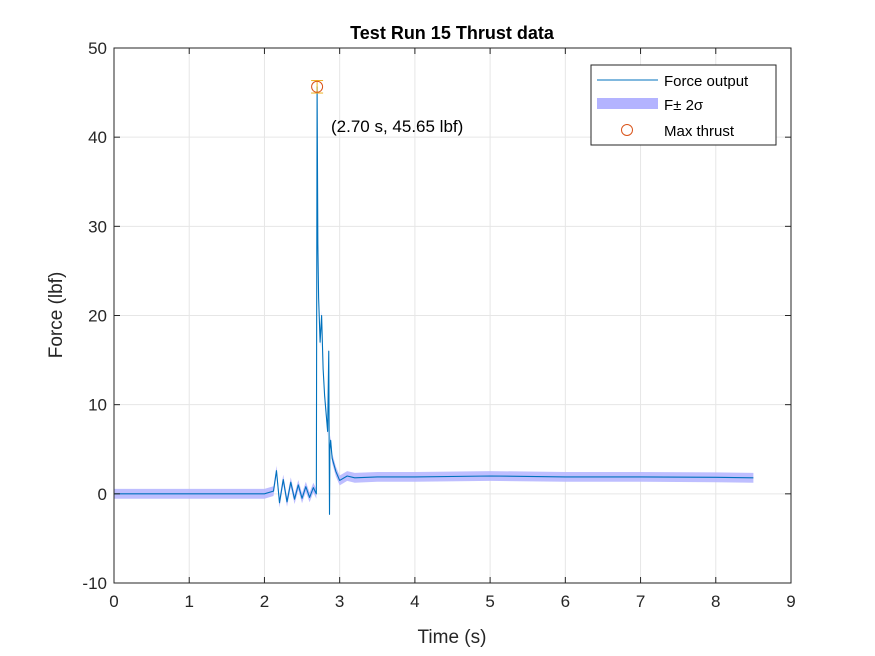  What do you see at coordinates (452, 33) in the screenshot?
I see `chart-title: Test Run 15 Thrust data` at bounding box center [452, 33].